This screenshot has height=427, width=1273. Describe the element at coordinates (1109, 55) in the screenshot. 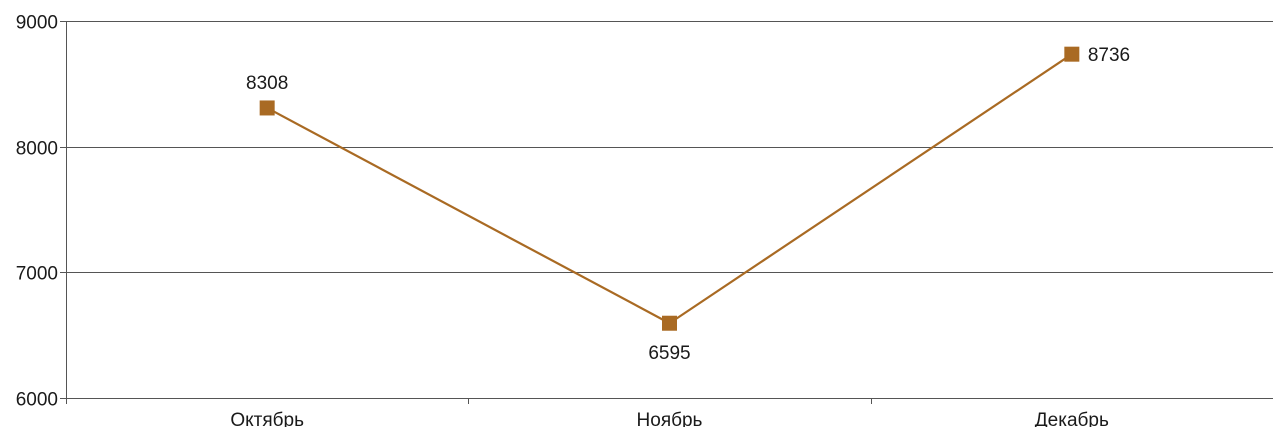

I see `data-label: 8736` at that location.